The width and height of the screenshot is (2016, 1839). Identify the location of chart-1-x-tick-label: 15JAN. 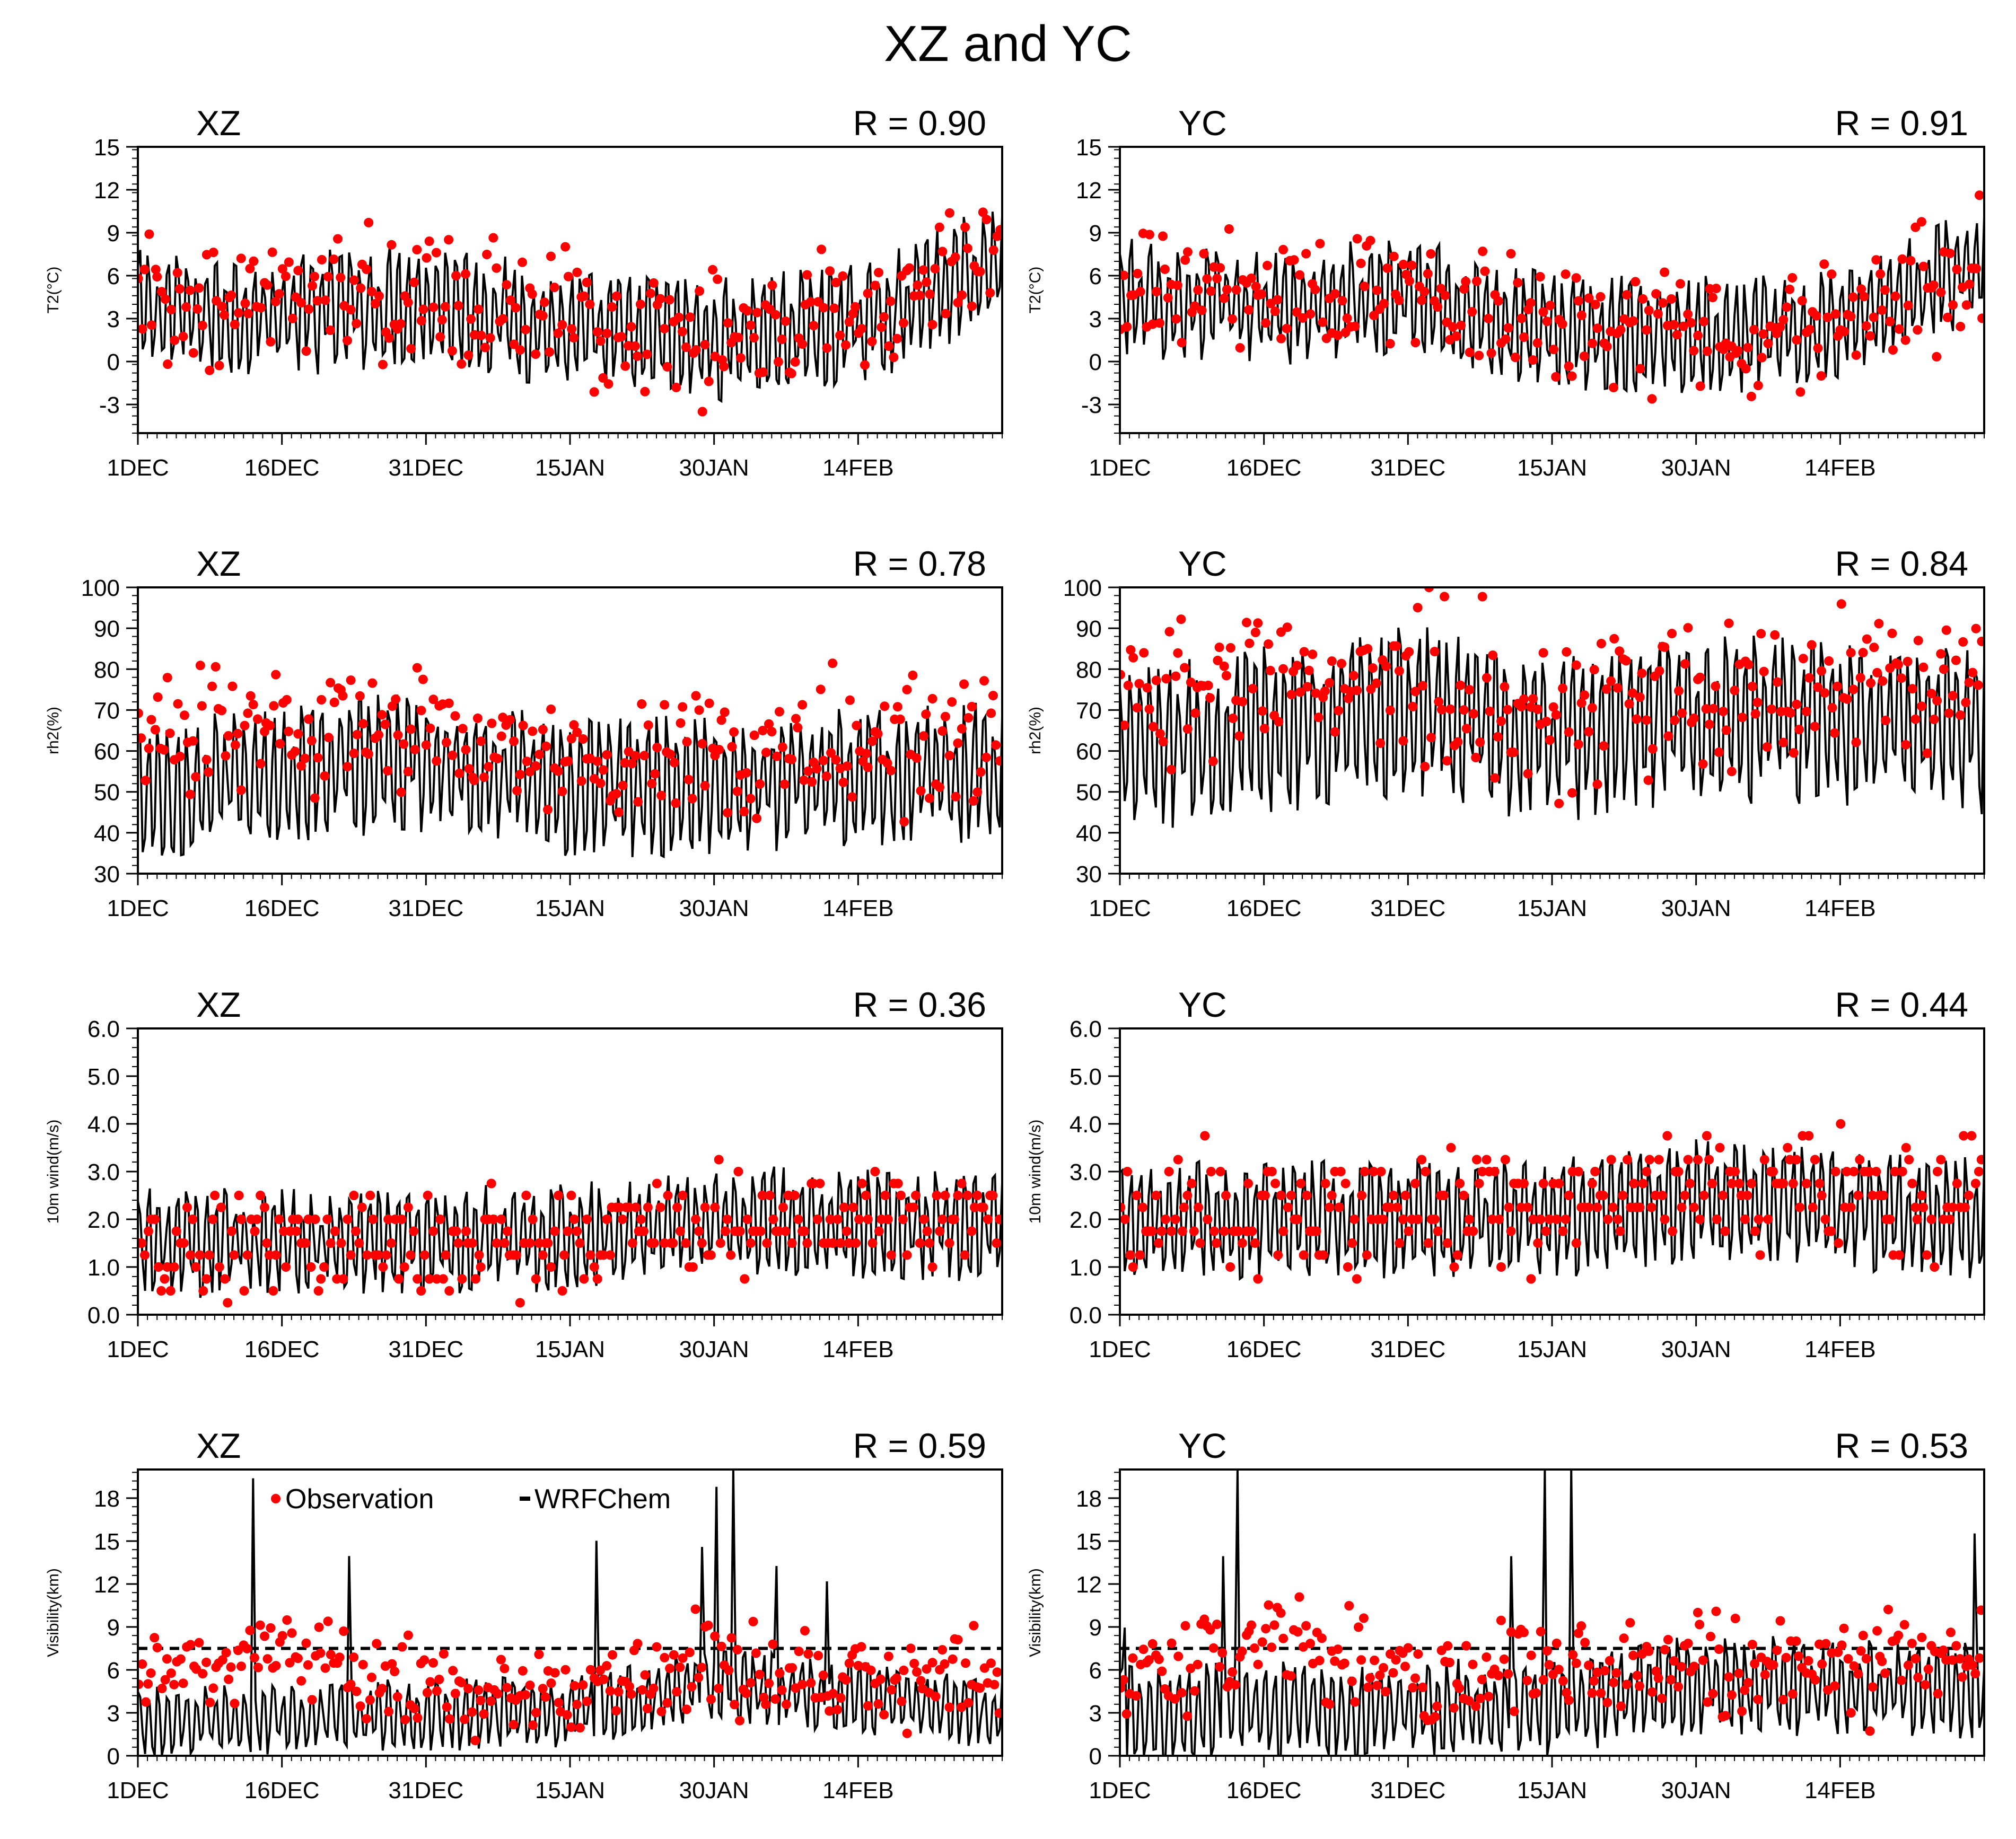
(570, 468).